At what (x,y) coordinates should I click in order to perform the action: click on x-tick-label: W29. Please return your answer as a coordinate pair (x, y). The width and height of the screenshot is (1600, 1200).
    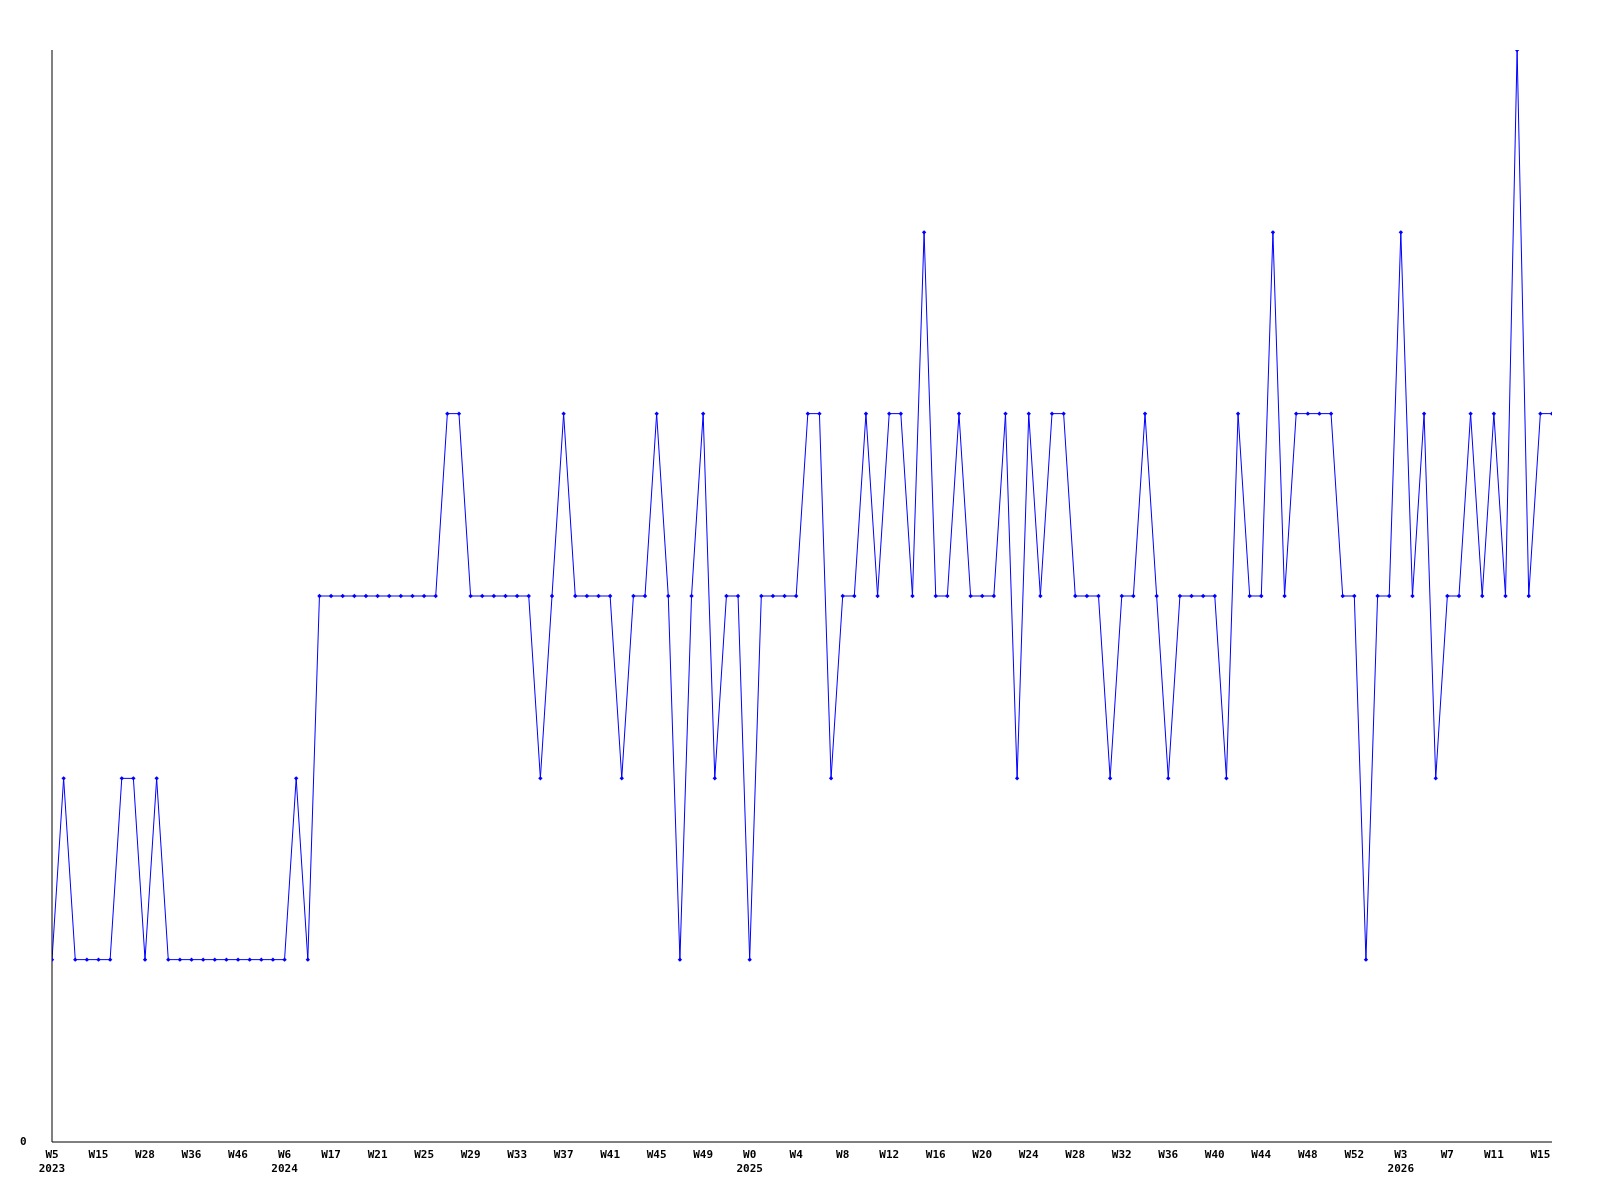
    Looking at the image, I should click on (470, 1154).